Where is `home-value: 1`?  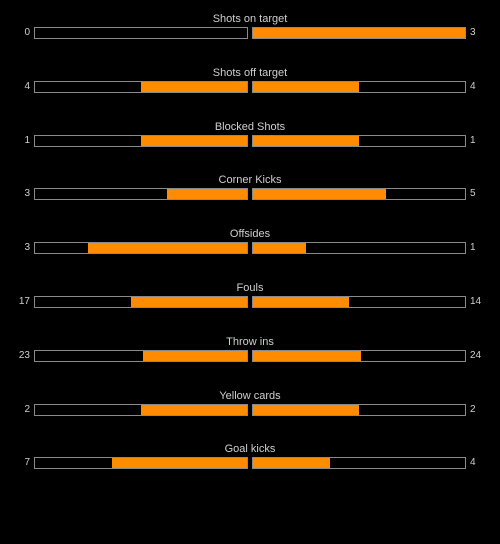 home-value: 1 is located at coordinates (27, 140).